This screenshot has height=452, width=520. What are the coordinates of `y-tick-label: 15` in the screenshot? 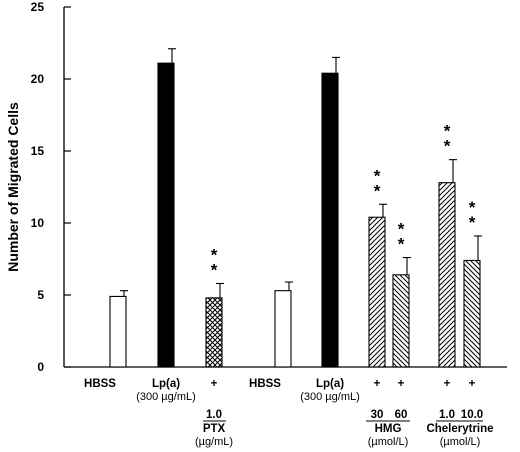 It's located at (38, 151).